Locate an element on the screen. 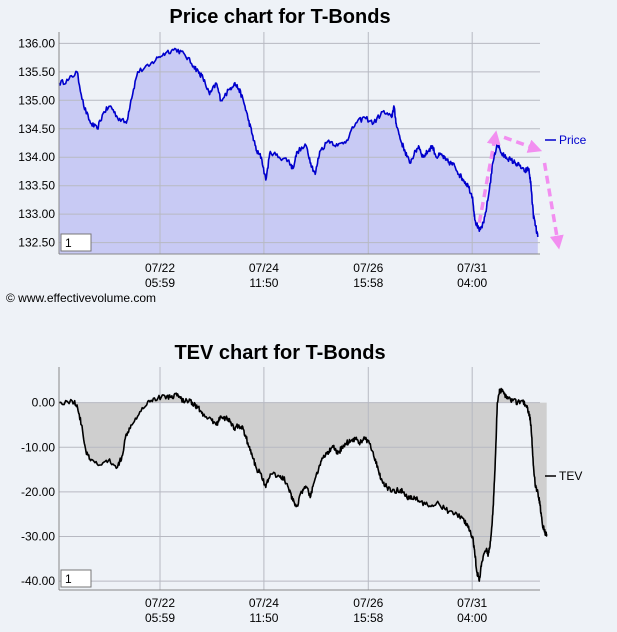  legend-label: Price is located at coordinates (573, 140).